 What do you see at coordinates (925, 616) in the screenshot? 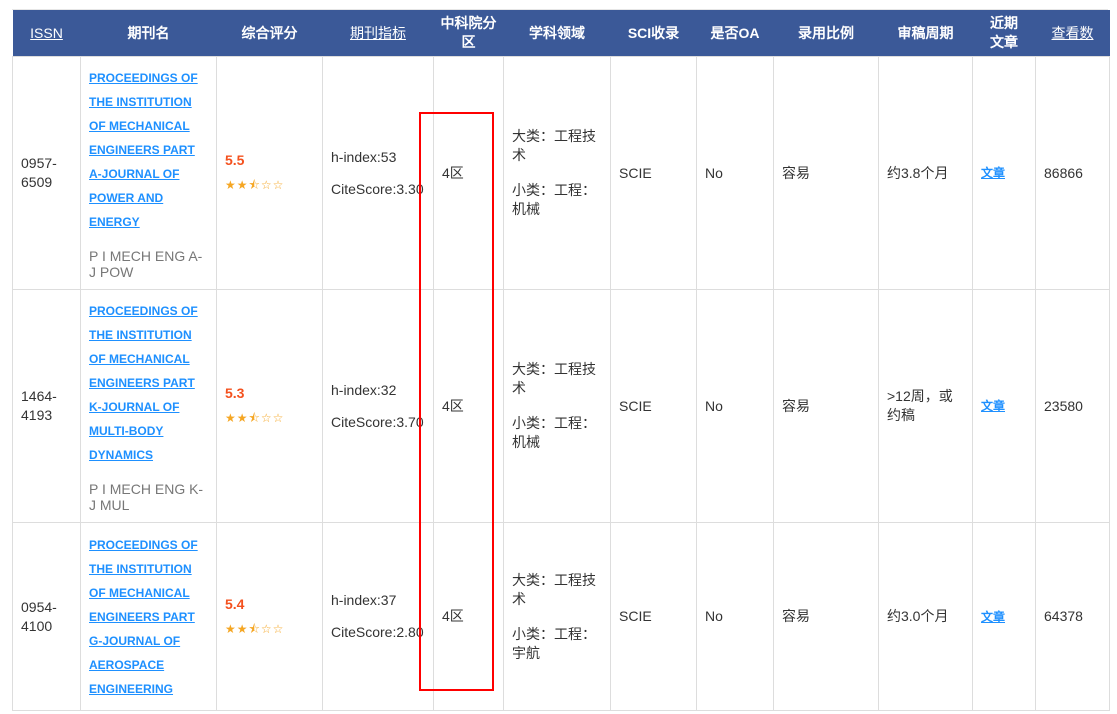
I see `review-cell: 约3.0个月` at bounding box center [925, 616].